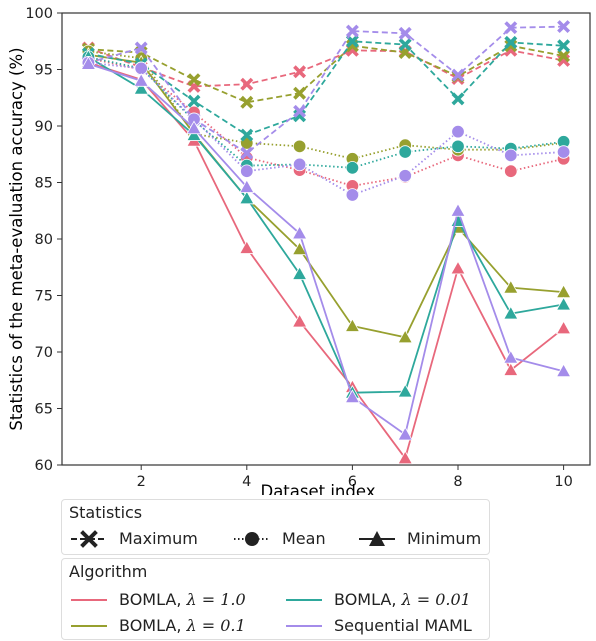 The image size is (596, 641). I want to click on legend-algorithm-title: Algorithm, so click(108, 571).